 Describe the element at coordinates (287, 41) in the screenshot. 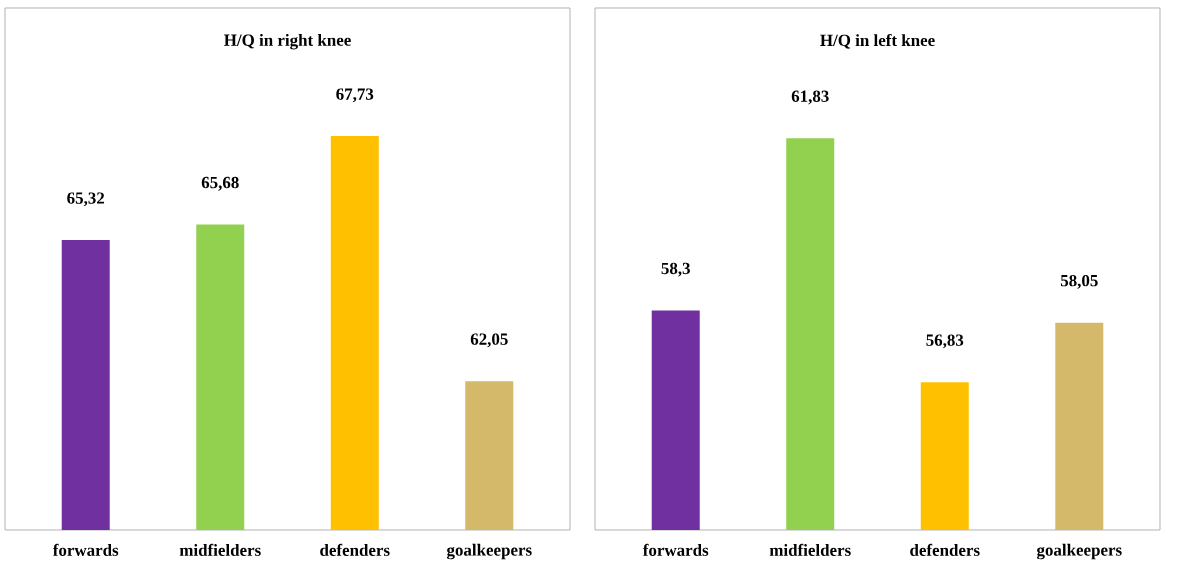

I see `text: H/Q in right knee` at that location.